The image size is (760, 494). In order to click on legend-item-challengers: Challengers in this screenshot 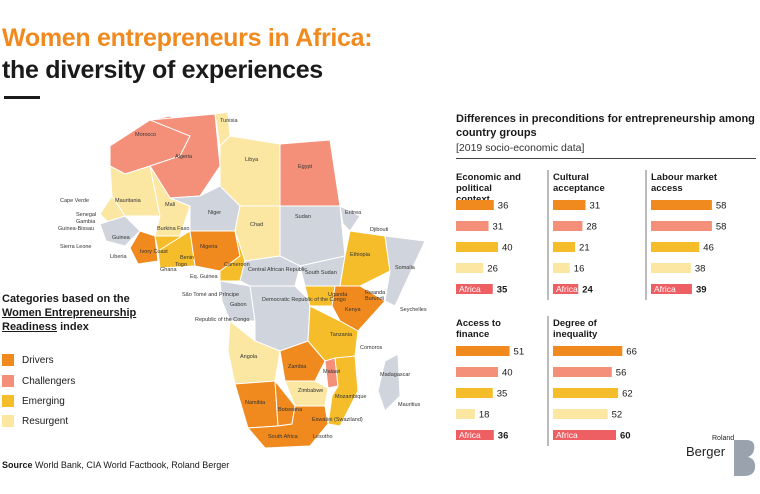, I will do `click(38, 381)`.